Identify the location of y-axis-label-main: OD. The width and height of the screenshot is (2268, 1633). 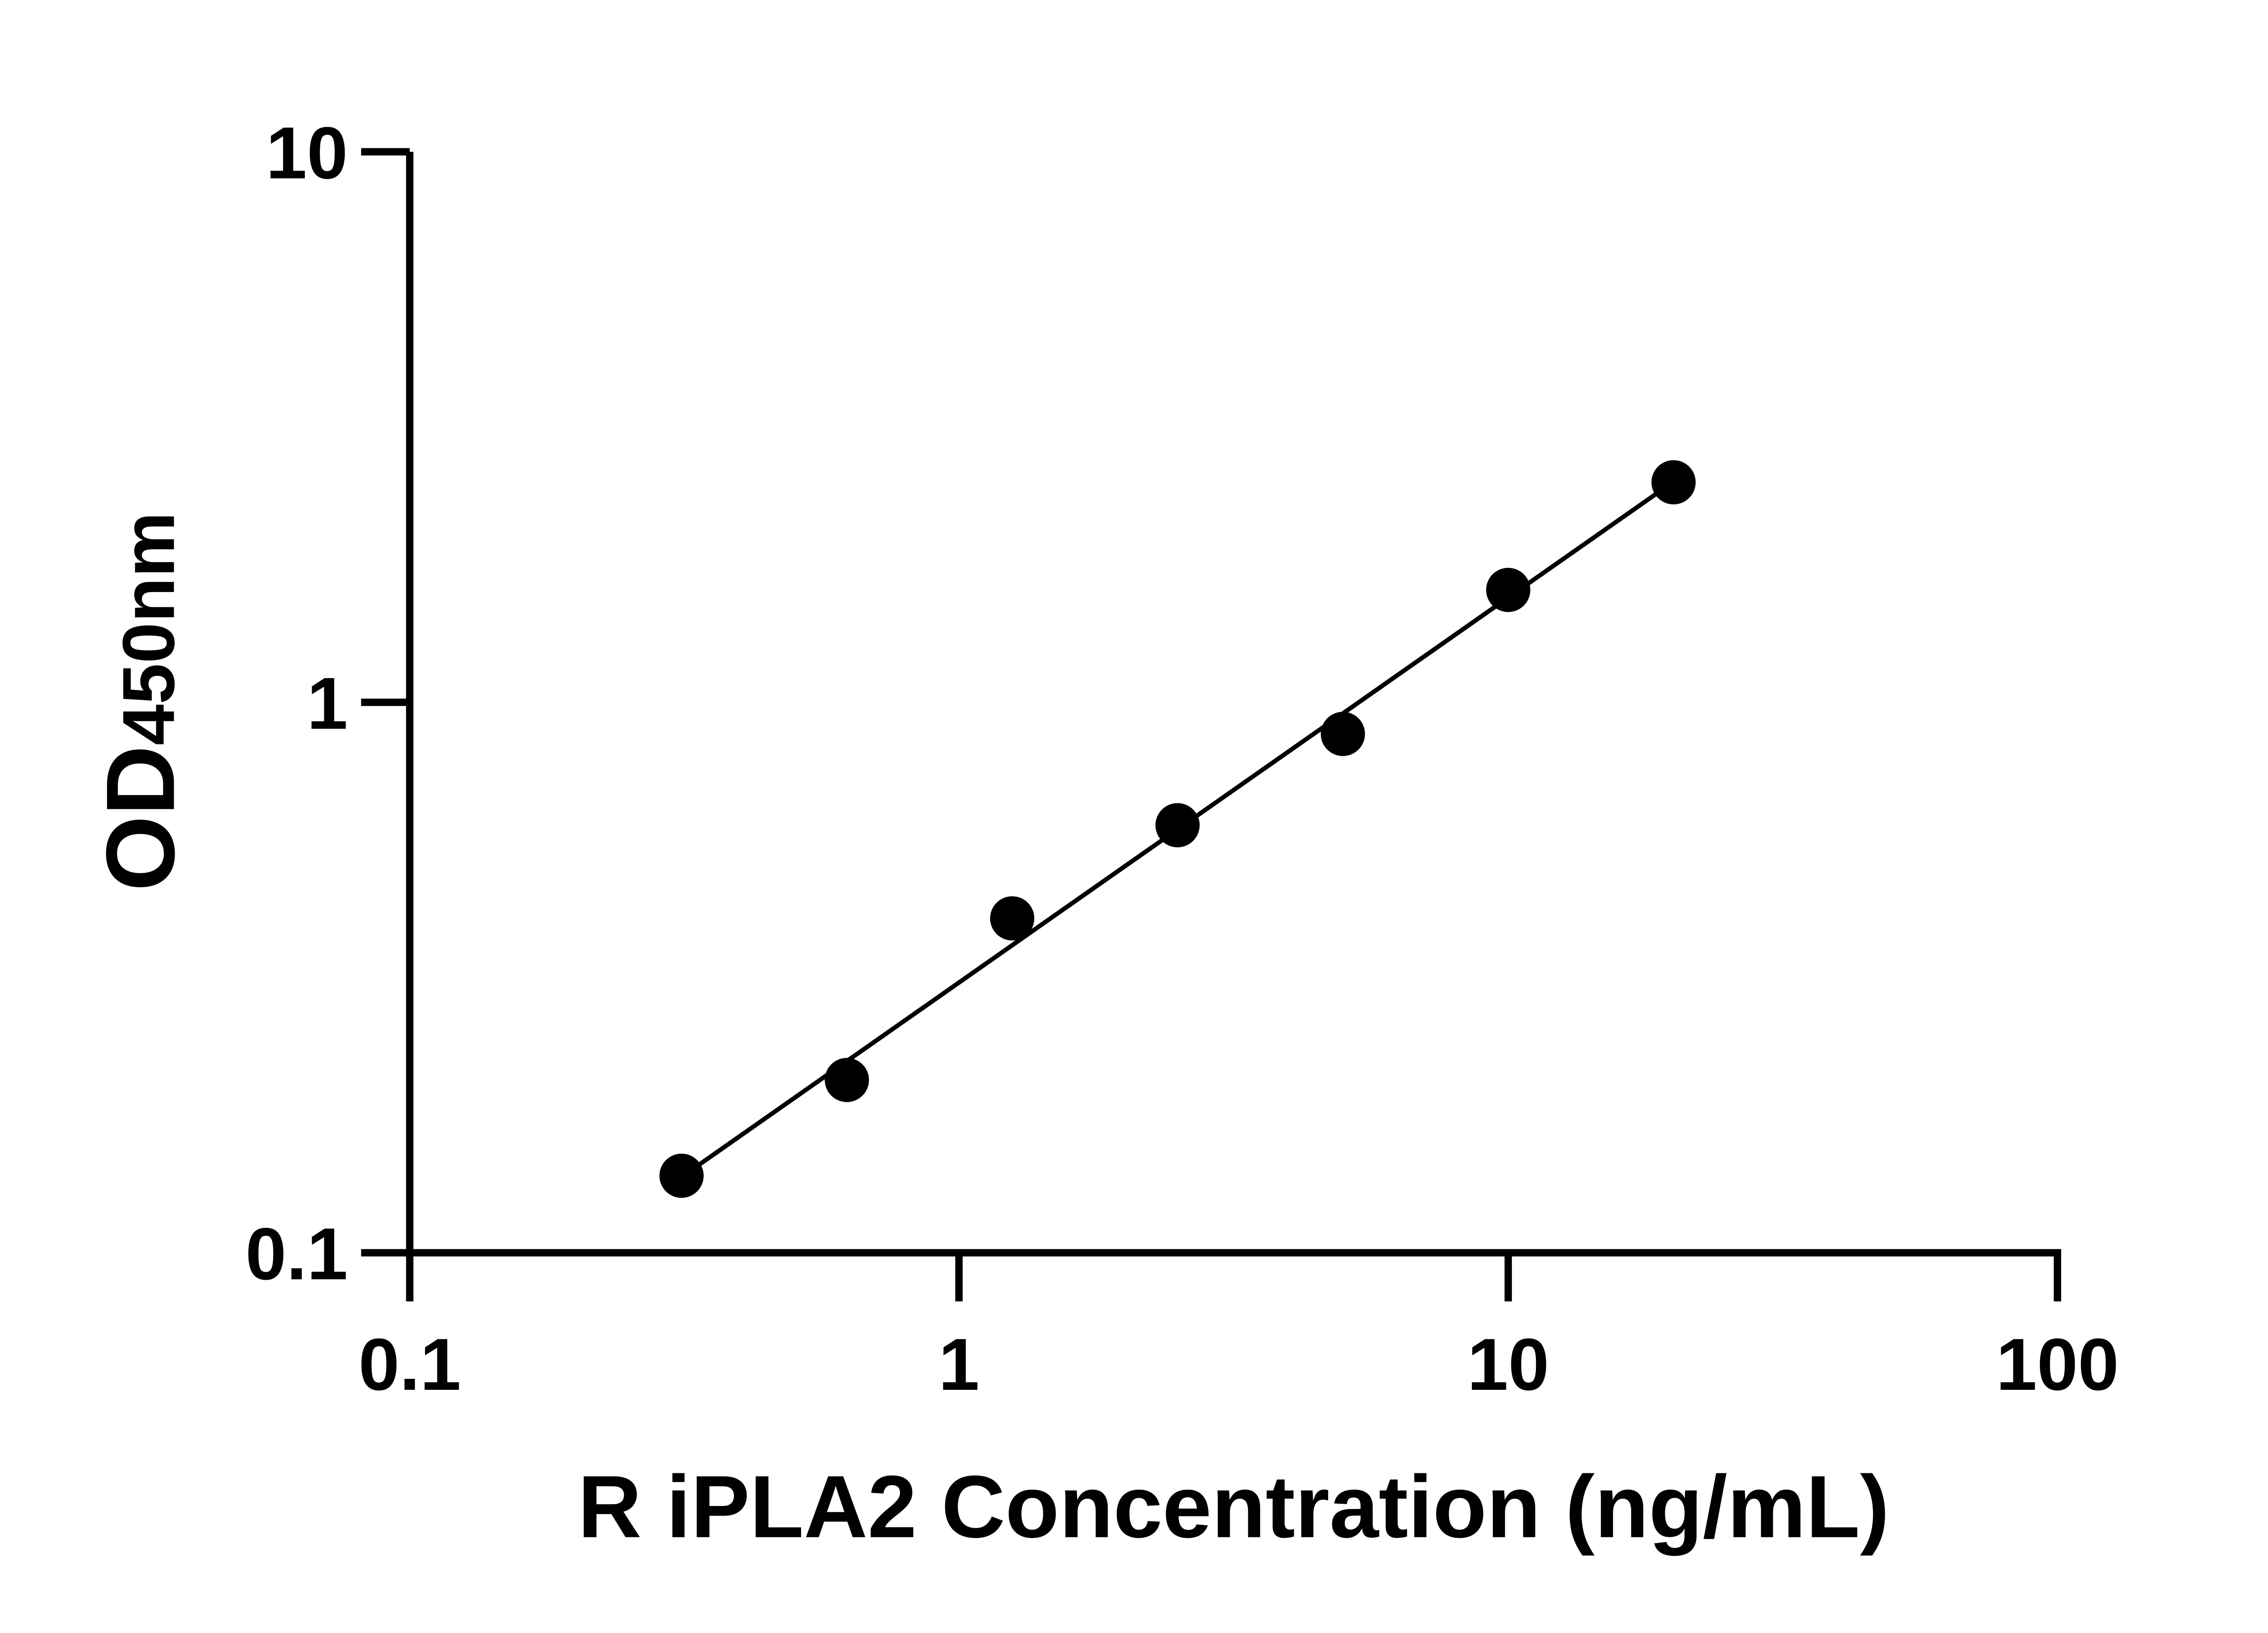
(140, 818).